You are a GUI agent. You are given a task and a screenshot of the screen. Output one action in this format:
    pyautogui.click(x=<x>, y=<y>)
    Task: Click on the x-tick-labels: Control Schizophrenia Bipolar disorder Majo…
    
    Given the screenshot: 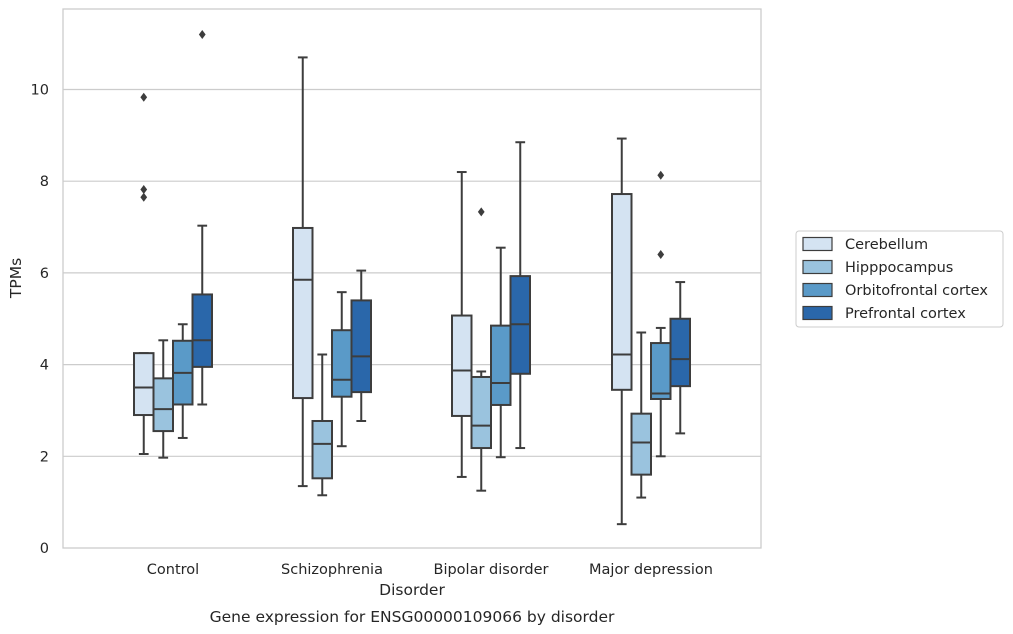 What is the action you would take?
    pyautogui.click(x=430, y=570)
    